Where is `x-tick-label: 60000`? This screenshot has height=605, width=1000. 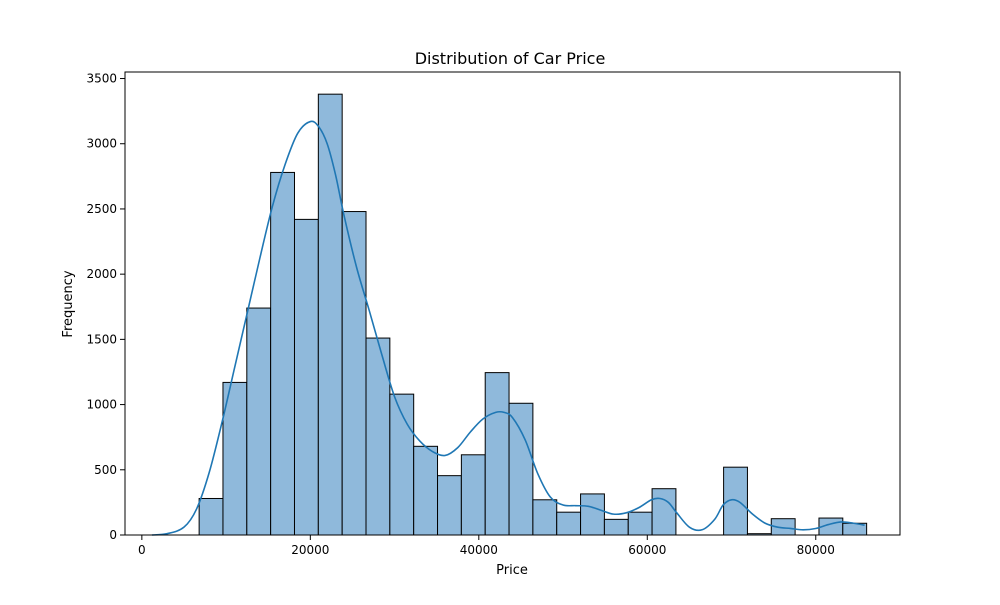 x-tick-label: 60000 is located at coordinates (647, 550).